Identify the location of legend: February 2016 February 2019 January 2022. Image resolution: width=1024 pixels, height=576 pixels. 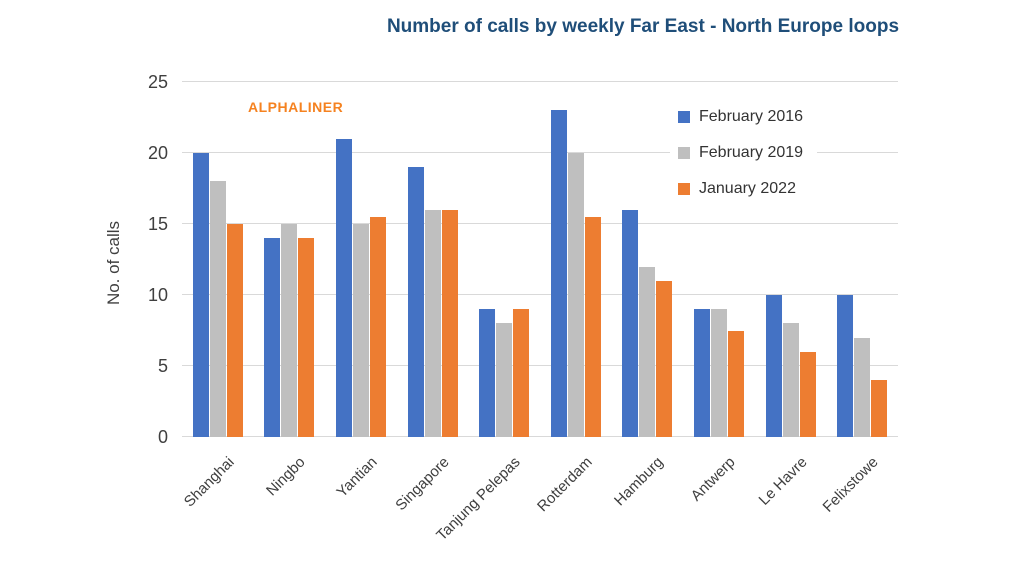
(744, 153).